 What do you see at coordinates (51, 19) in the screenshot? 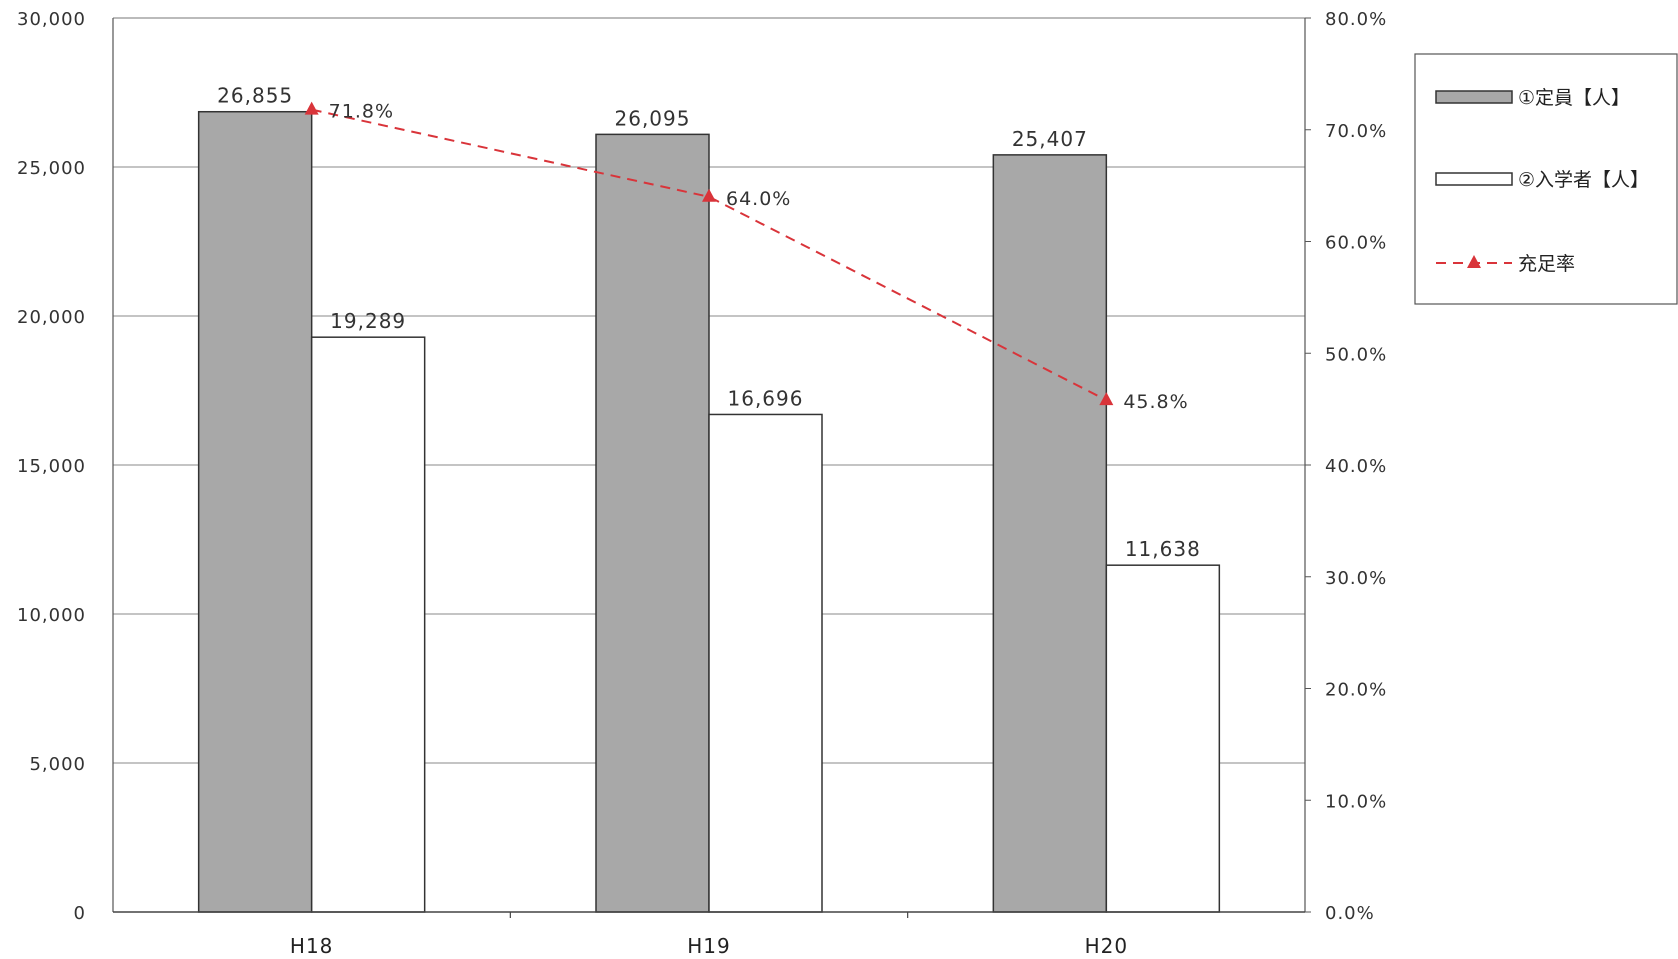
I see `left-tick-label: 30,000` at bounding box center [51, 19].